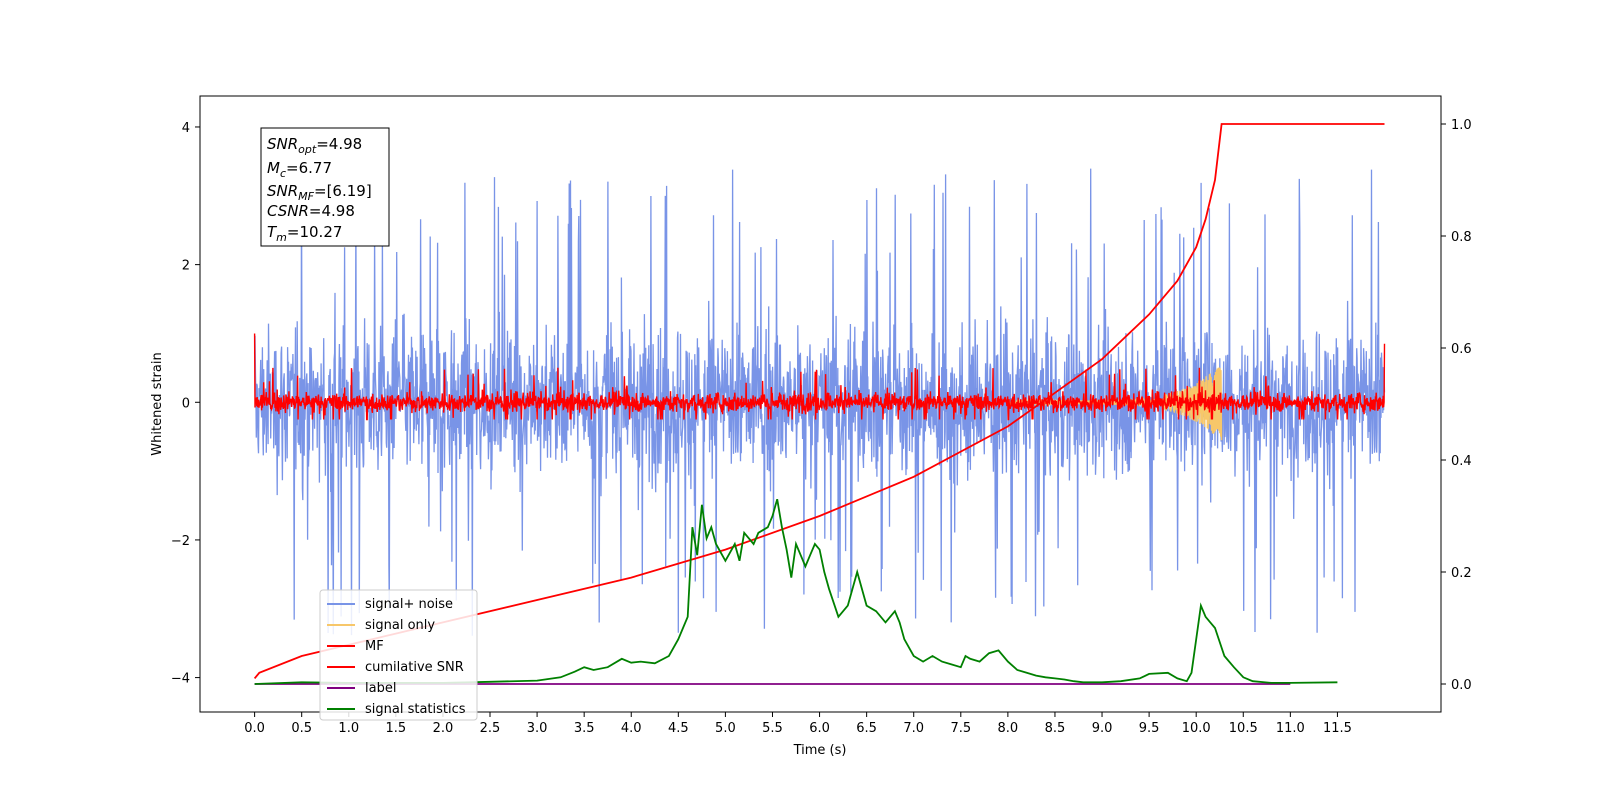 The image size is (1600, 800). I want to click on y-tick-label: −2, so click(180, 541).